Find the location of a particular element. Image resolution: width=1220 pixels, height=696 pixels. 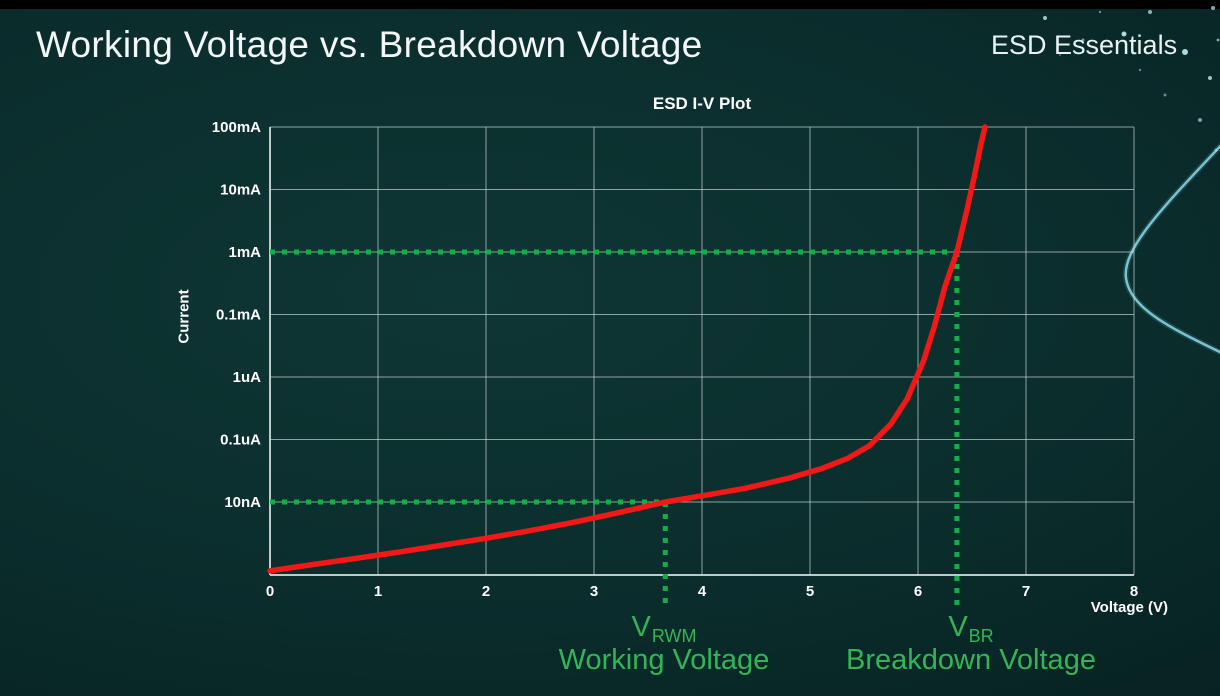

working-voltage-caption: Working Voltage is located at coordinates (664, 660).